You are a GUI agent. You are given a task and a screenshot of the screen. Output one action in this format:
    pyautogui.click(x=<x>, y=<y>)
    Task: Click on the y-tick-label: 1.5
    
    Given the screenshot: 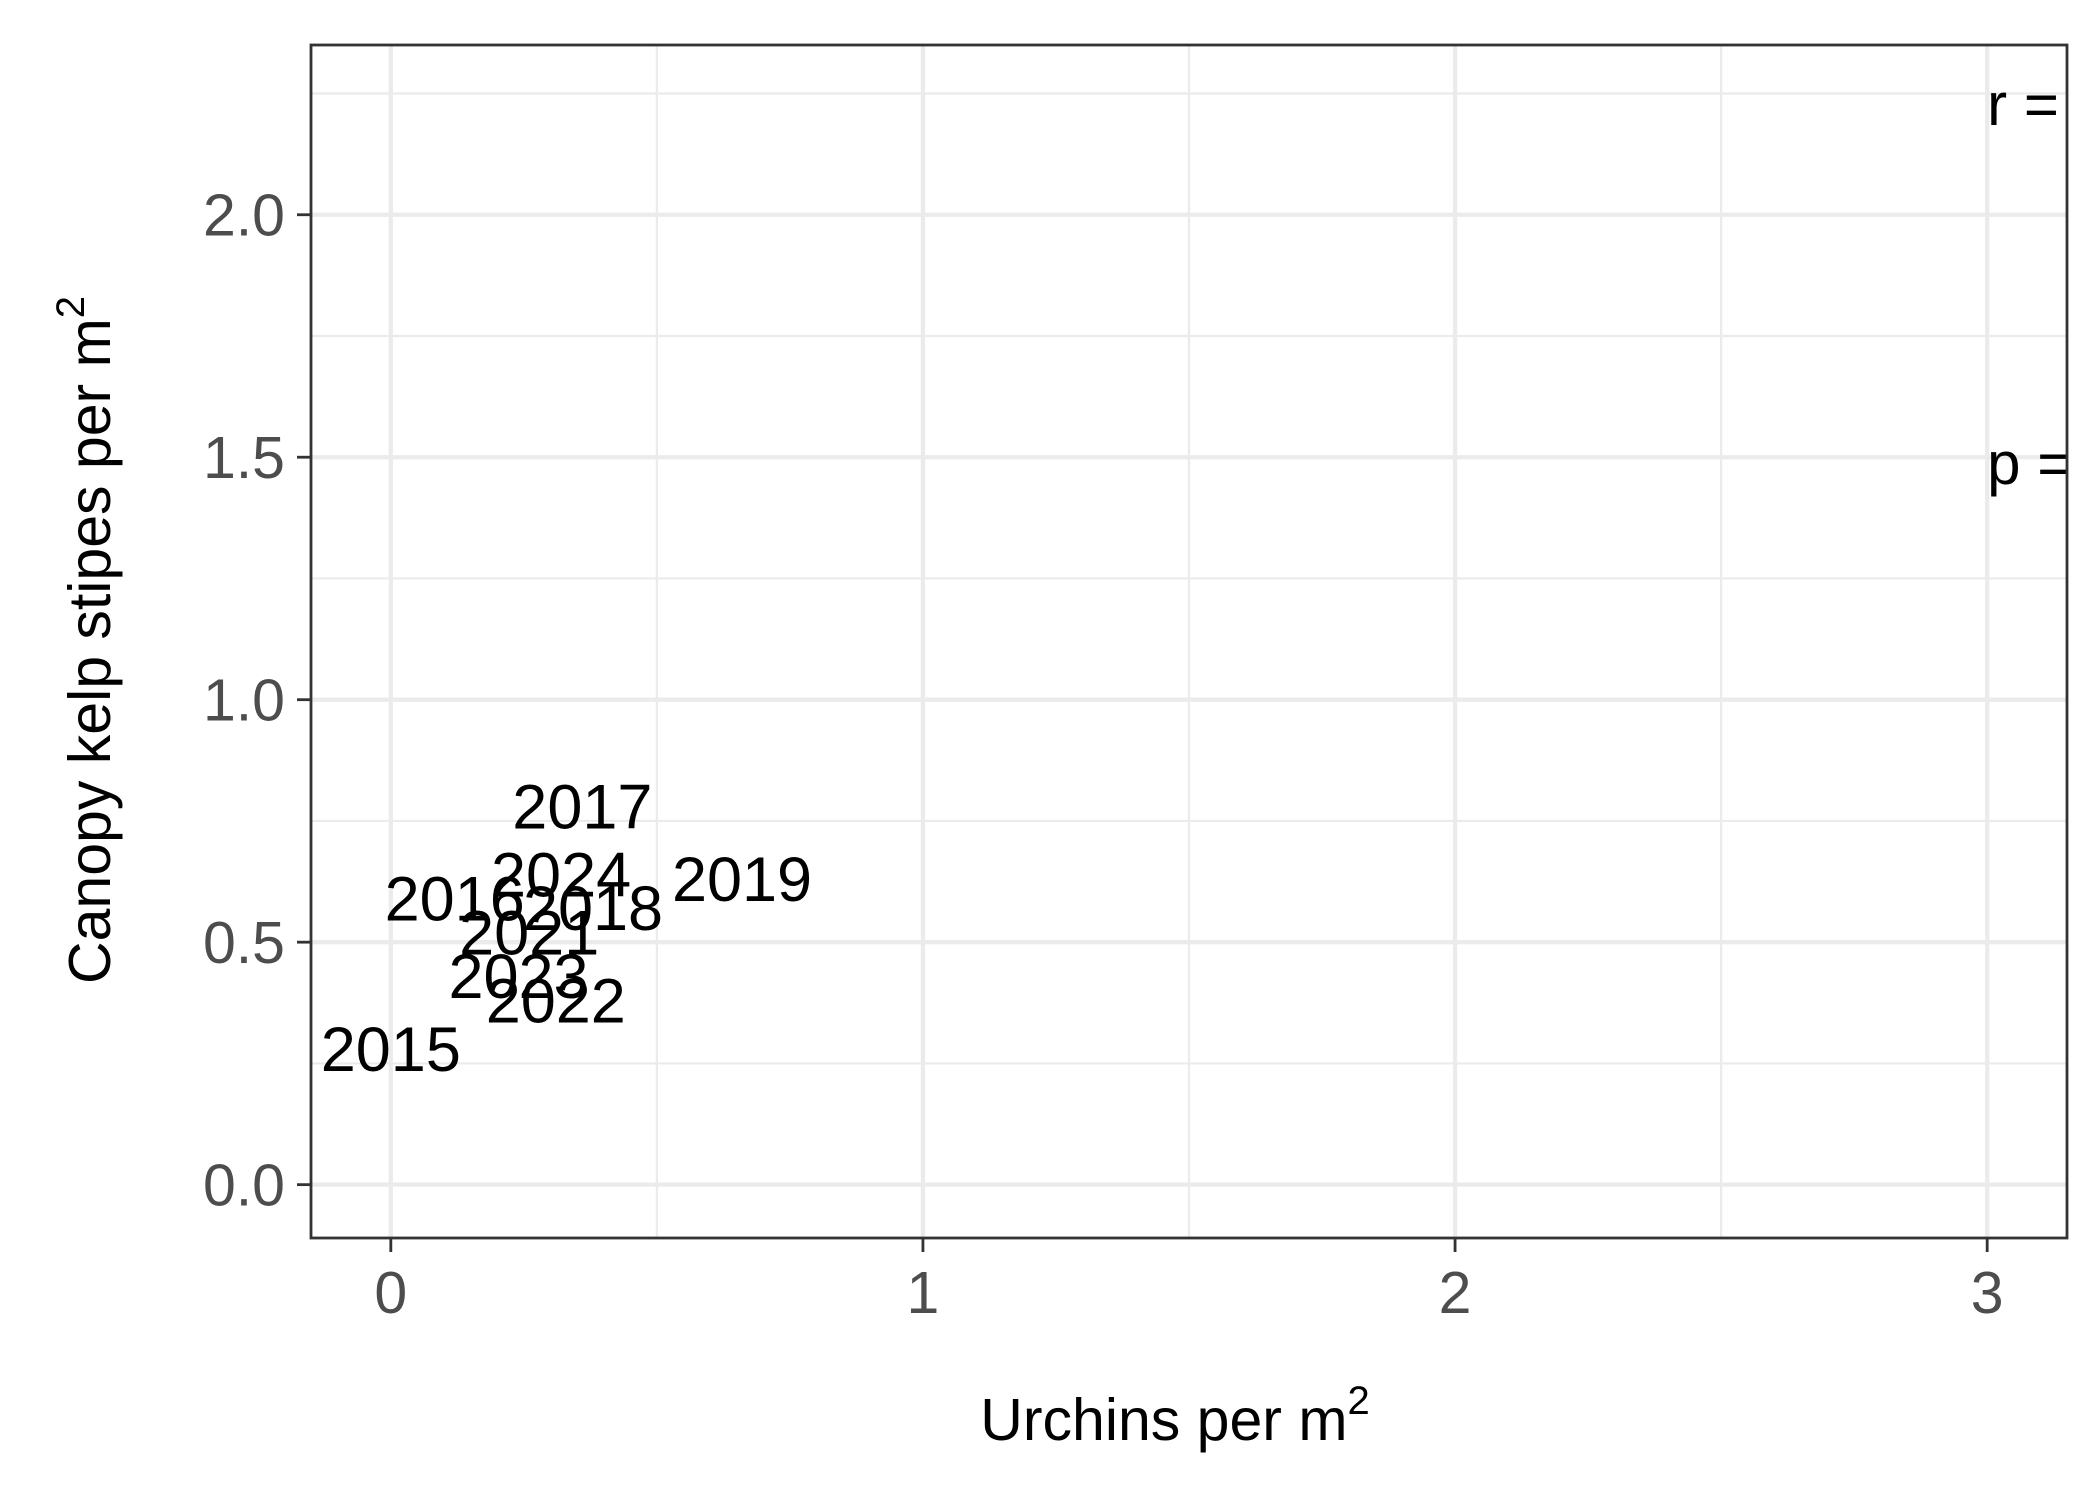 What is the action you would take?
    pyautogui.click(x=244, y=458)
    